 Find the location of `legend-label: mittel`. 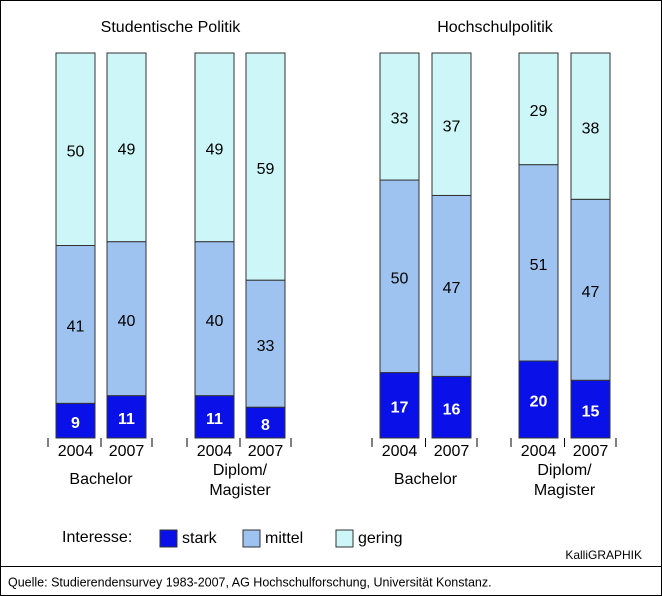

legend-label: mittel is located at coordinates (284, 538).